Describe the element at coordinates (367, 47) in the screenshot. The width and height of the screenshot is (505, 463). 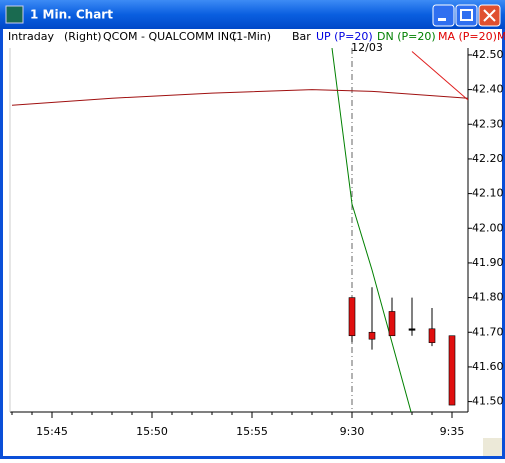
I see `date-annotation: 12/03` at that location.